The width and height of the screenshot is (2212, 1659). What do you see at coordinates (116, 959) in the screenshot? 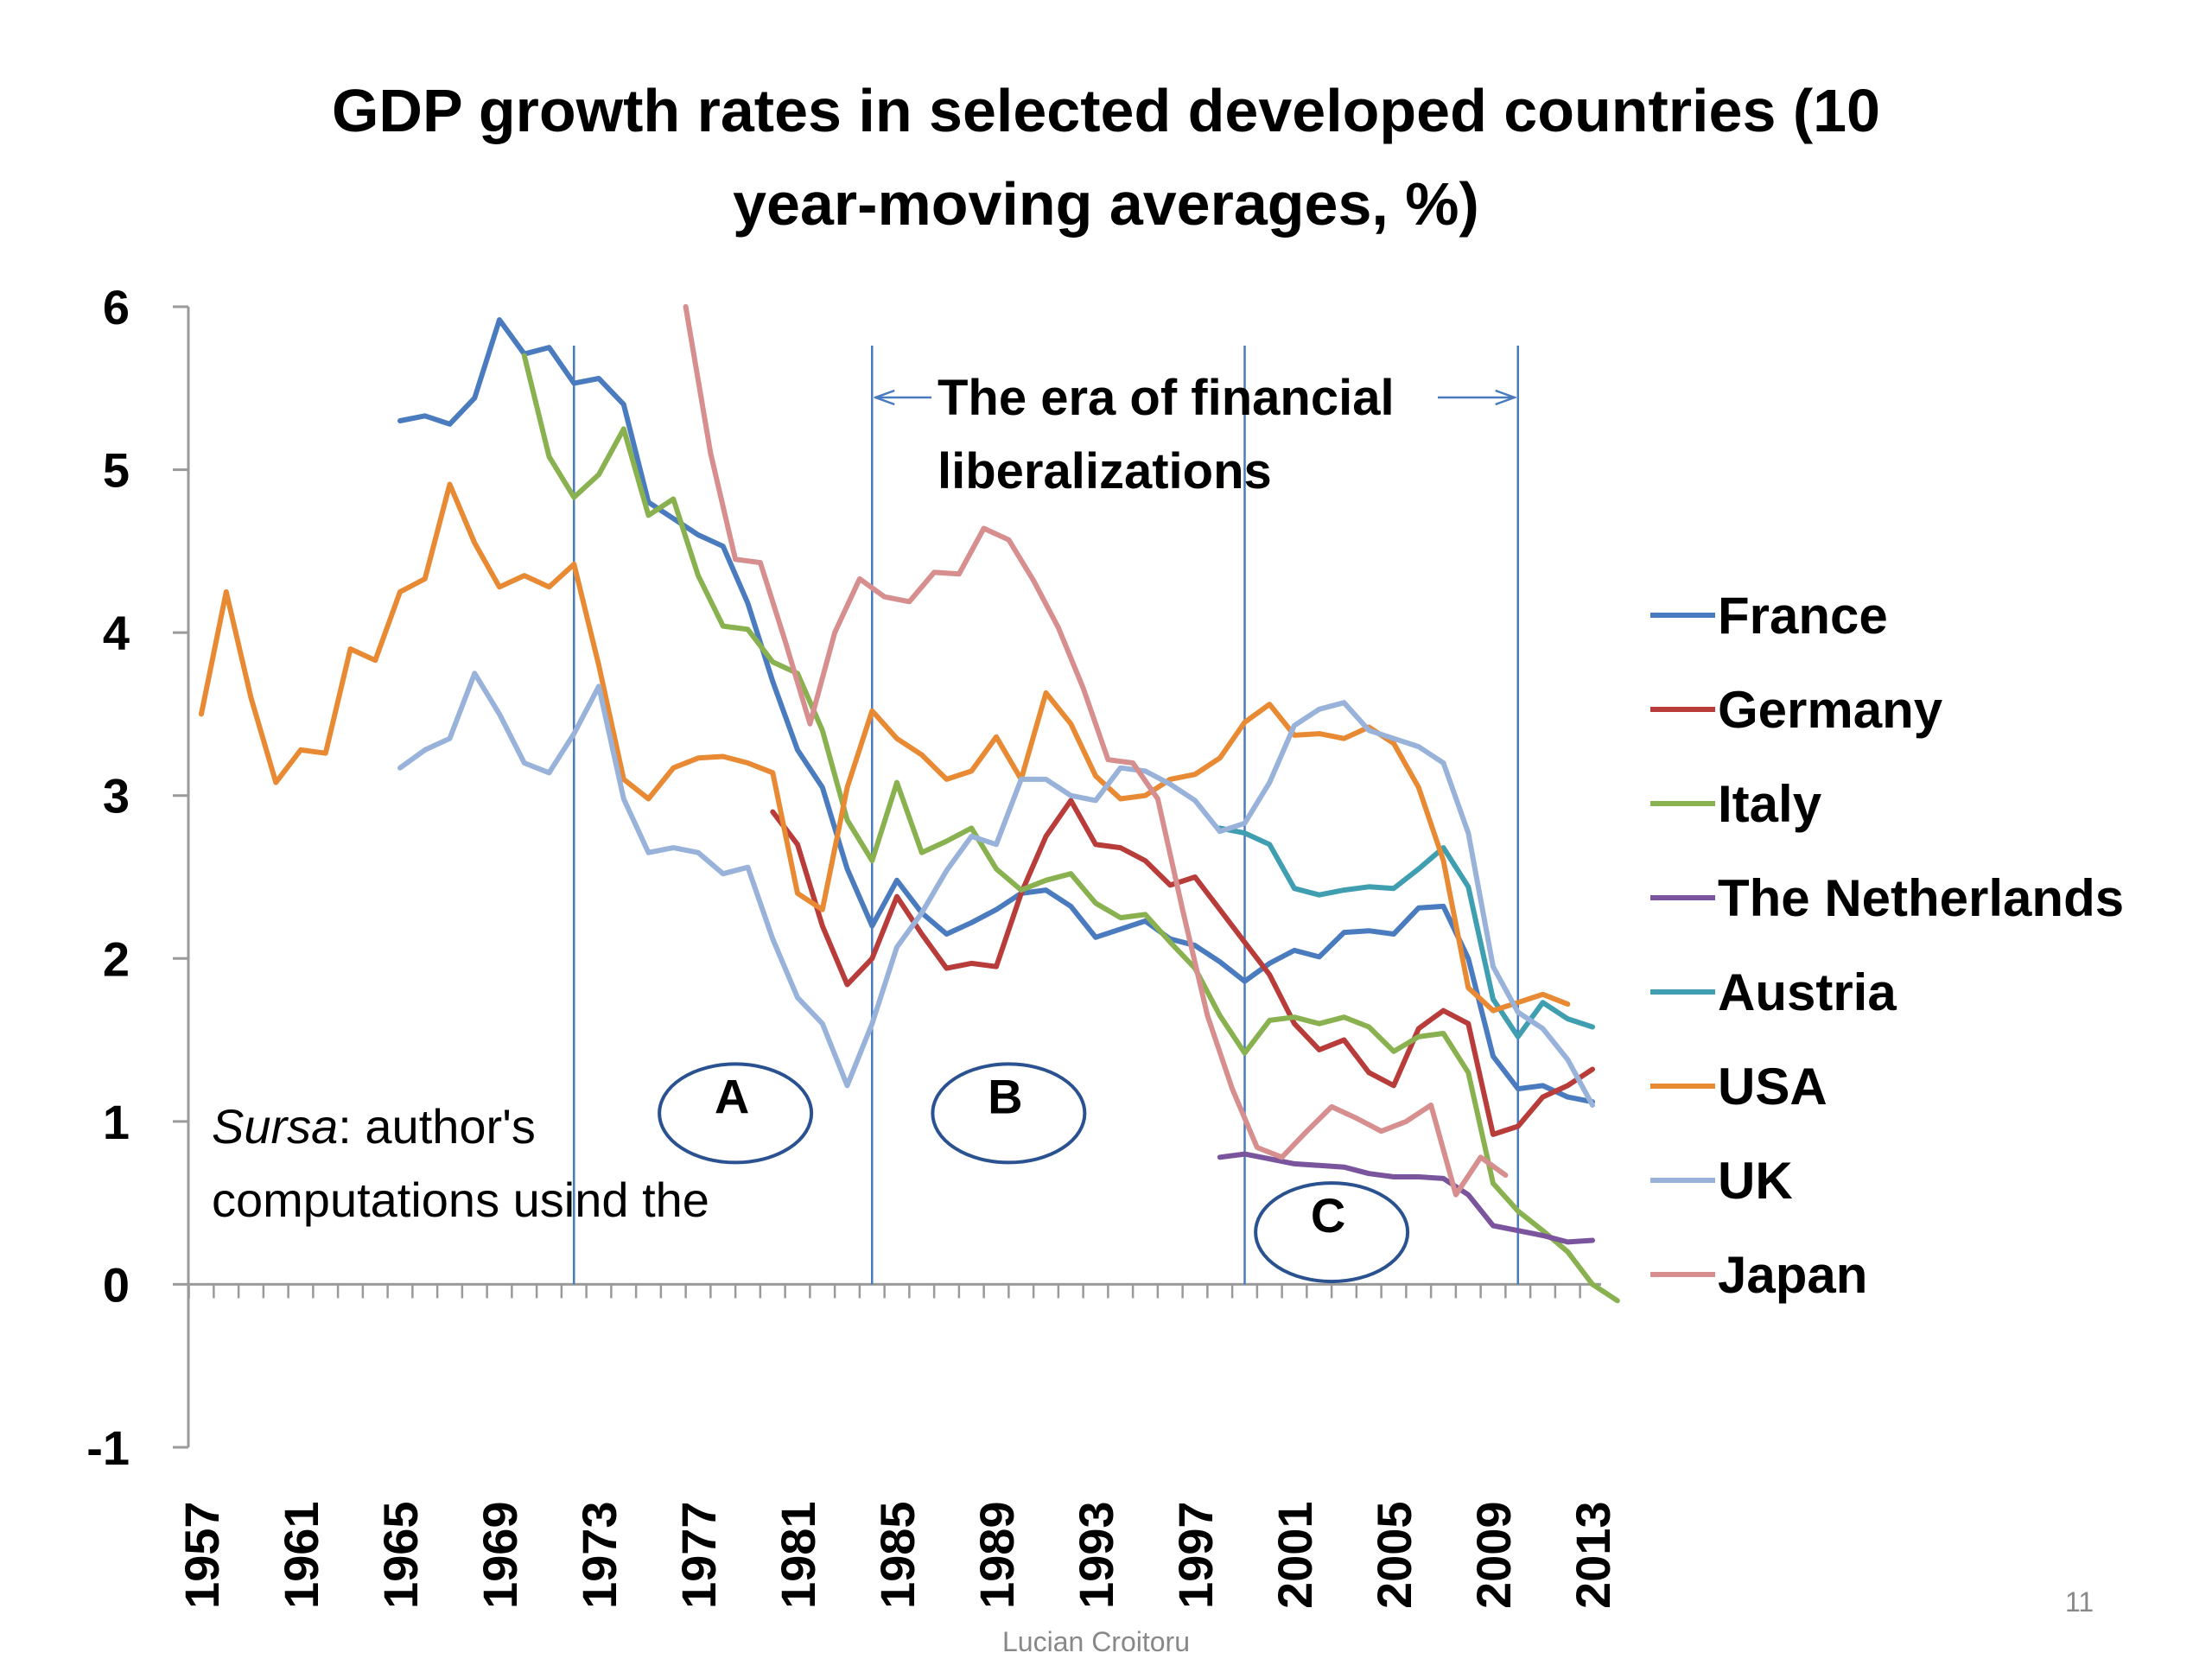
I see `y-tick-label: 2` at bounding box center [116, 959].